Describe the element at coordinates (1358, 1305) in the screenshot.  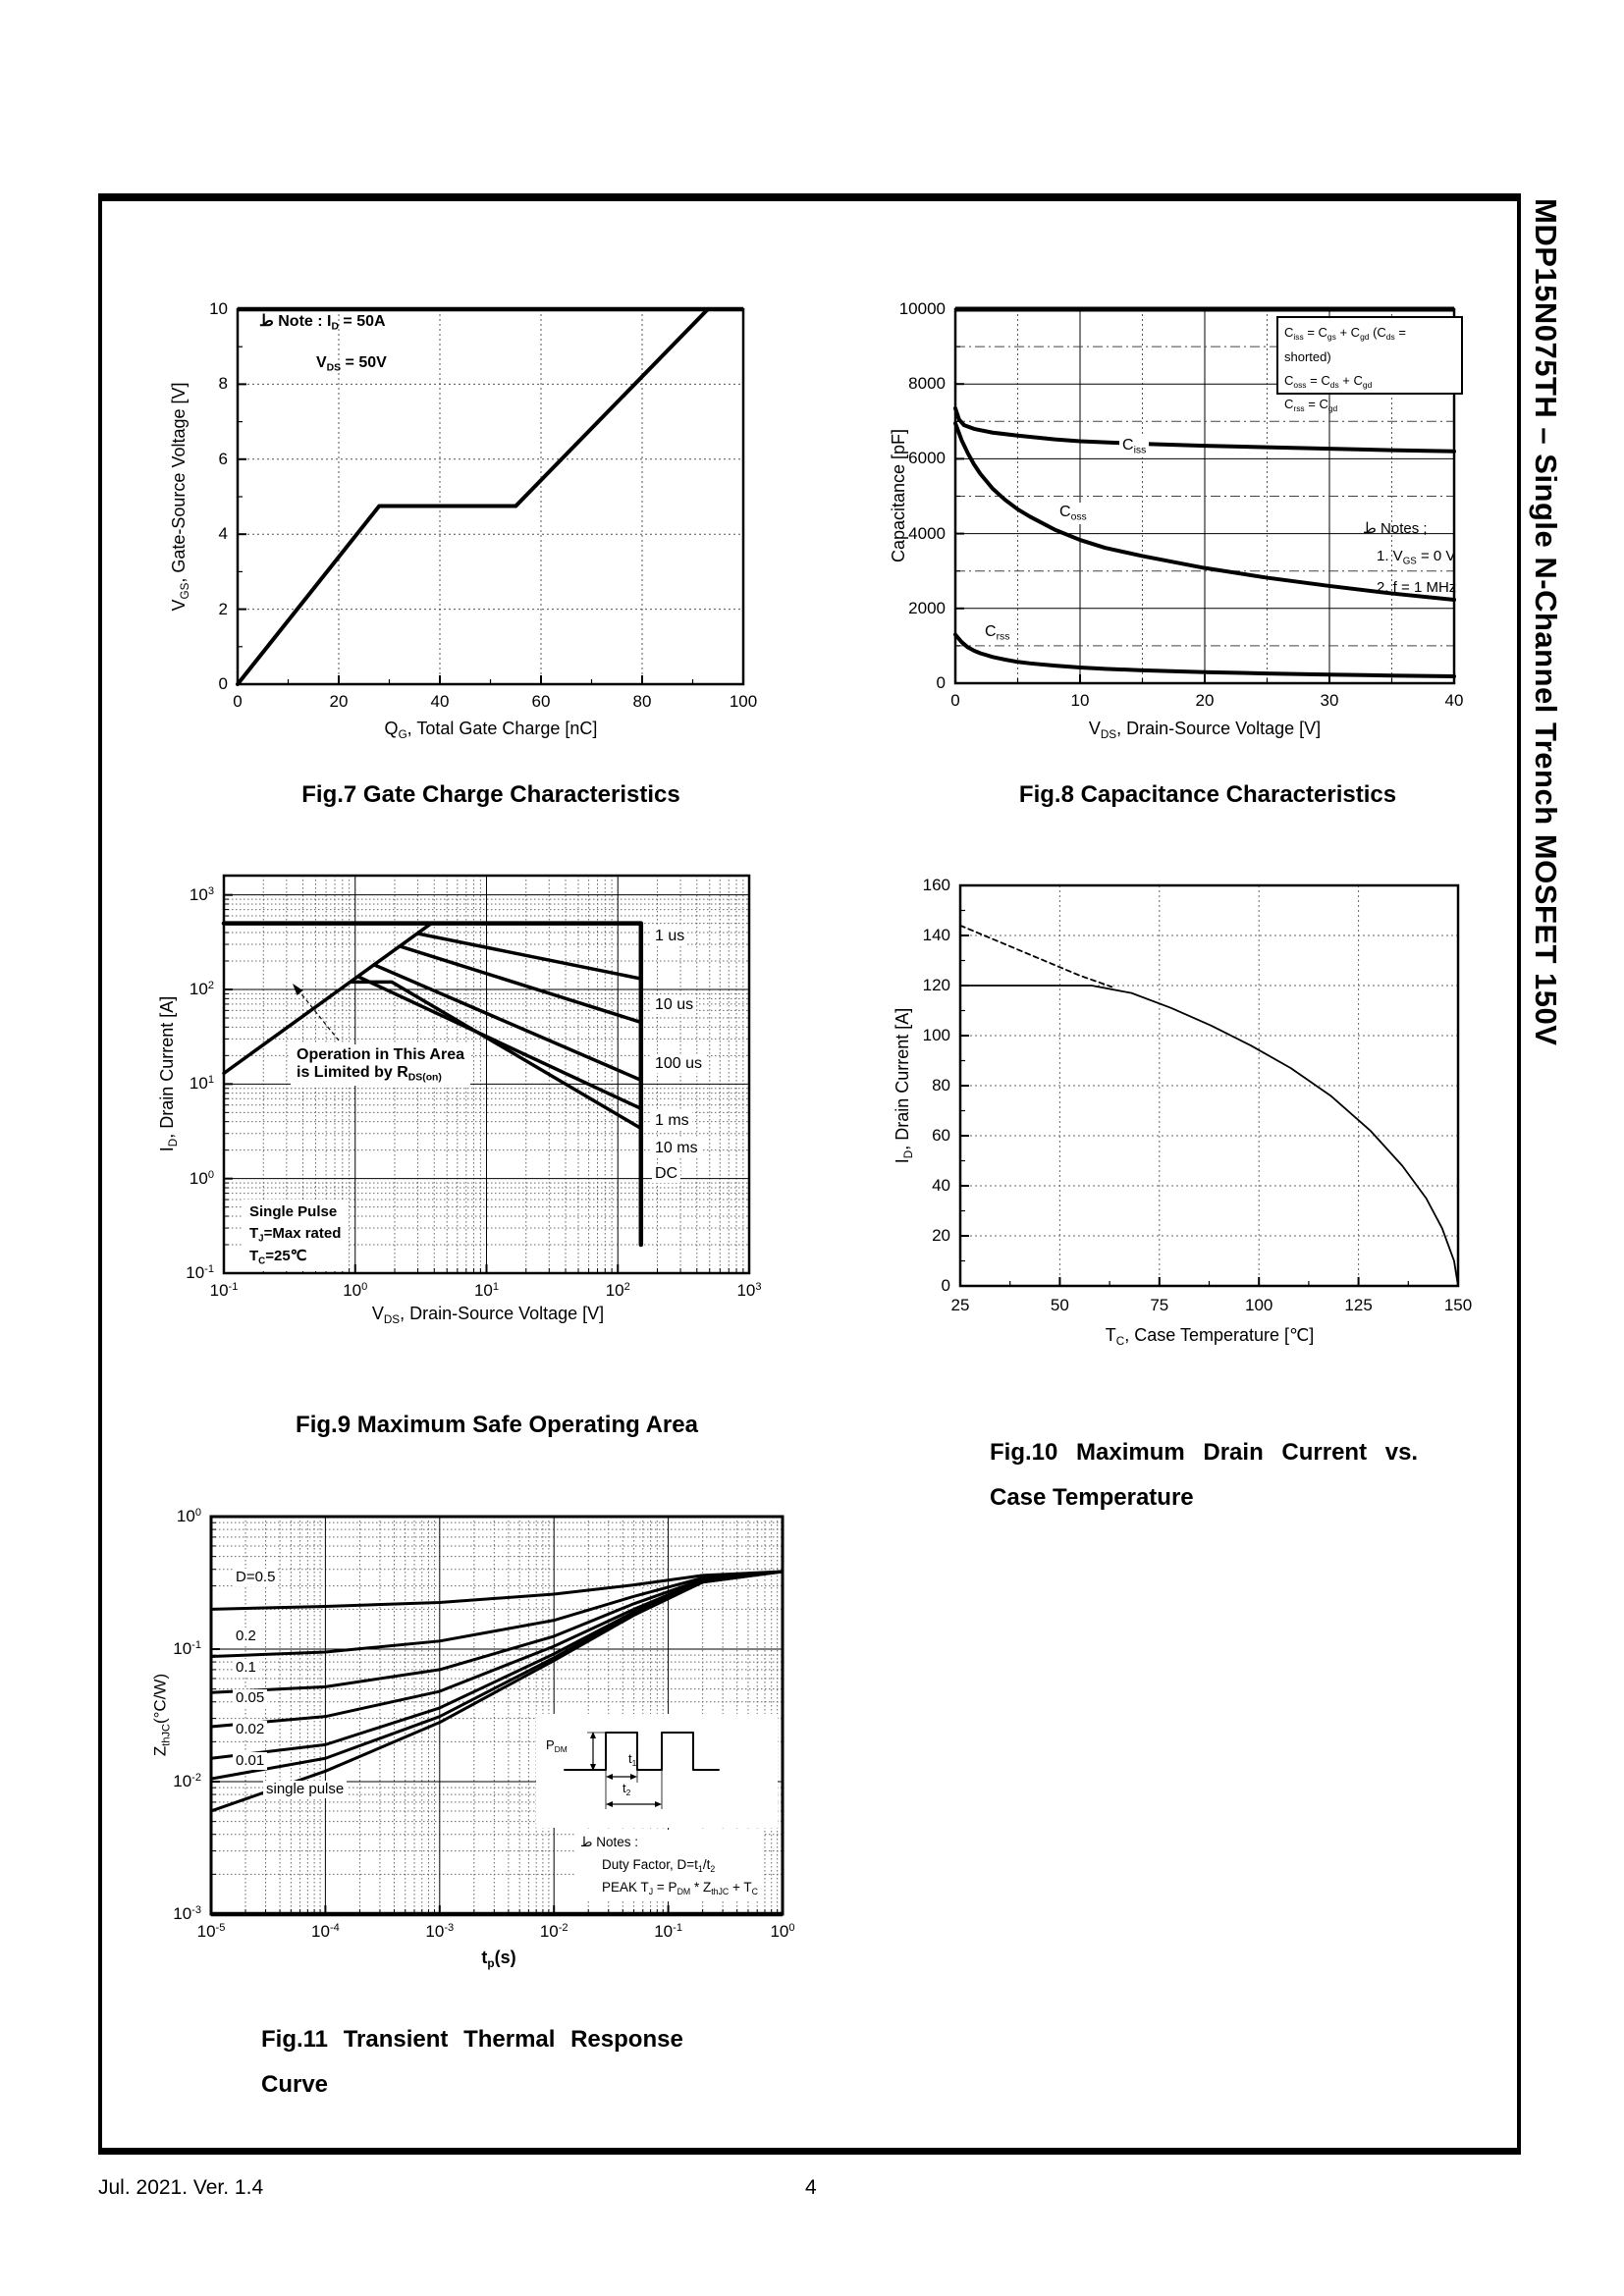
I see `x-tick-label: 125` at that location.